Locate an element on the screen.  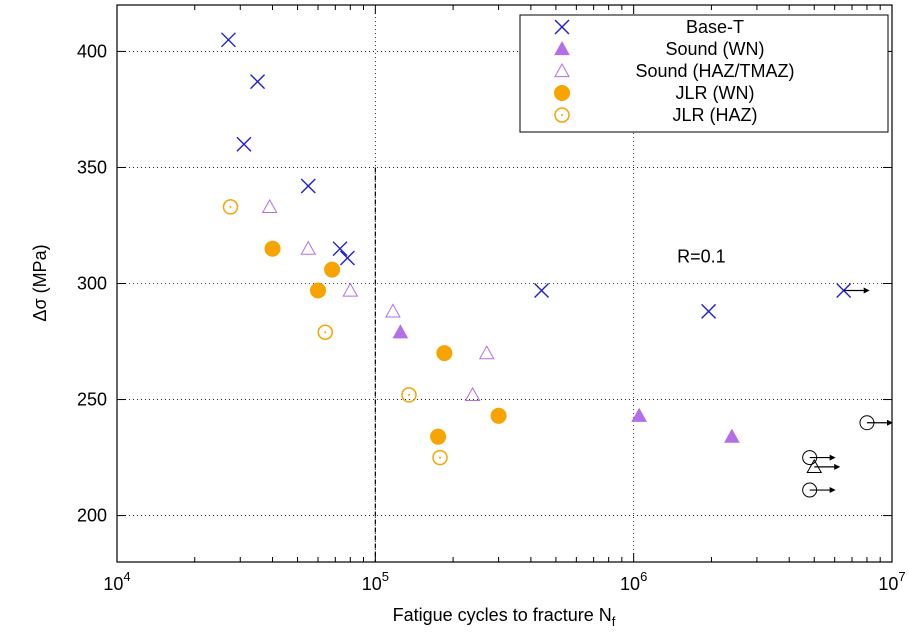
x-axis-label-main: Fatigue cycles to fracture N is located at coordinates (502, 615).